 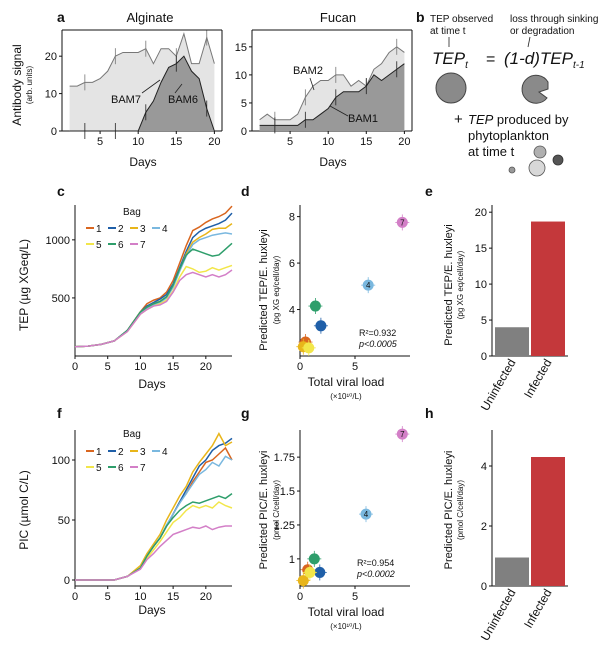 I want to click on legend-label-bag-6: 6, so click(x=121, y=468).